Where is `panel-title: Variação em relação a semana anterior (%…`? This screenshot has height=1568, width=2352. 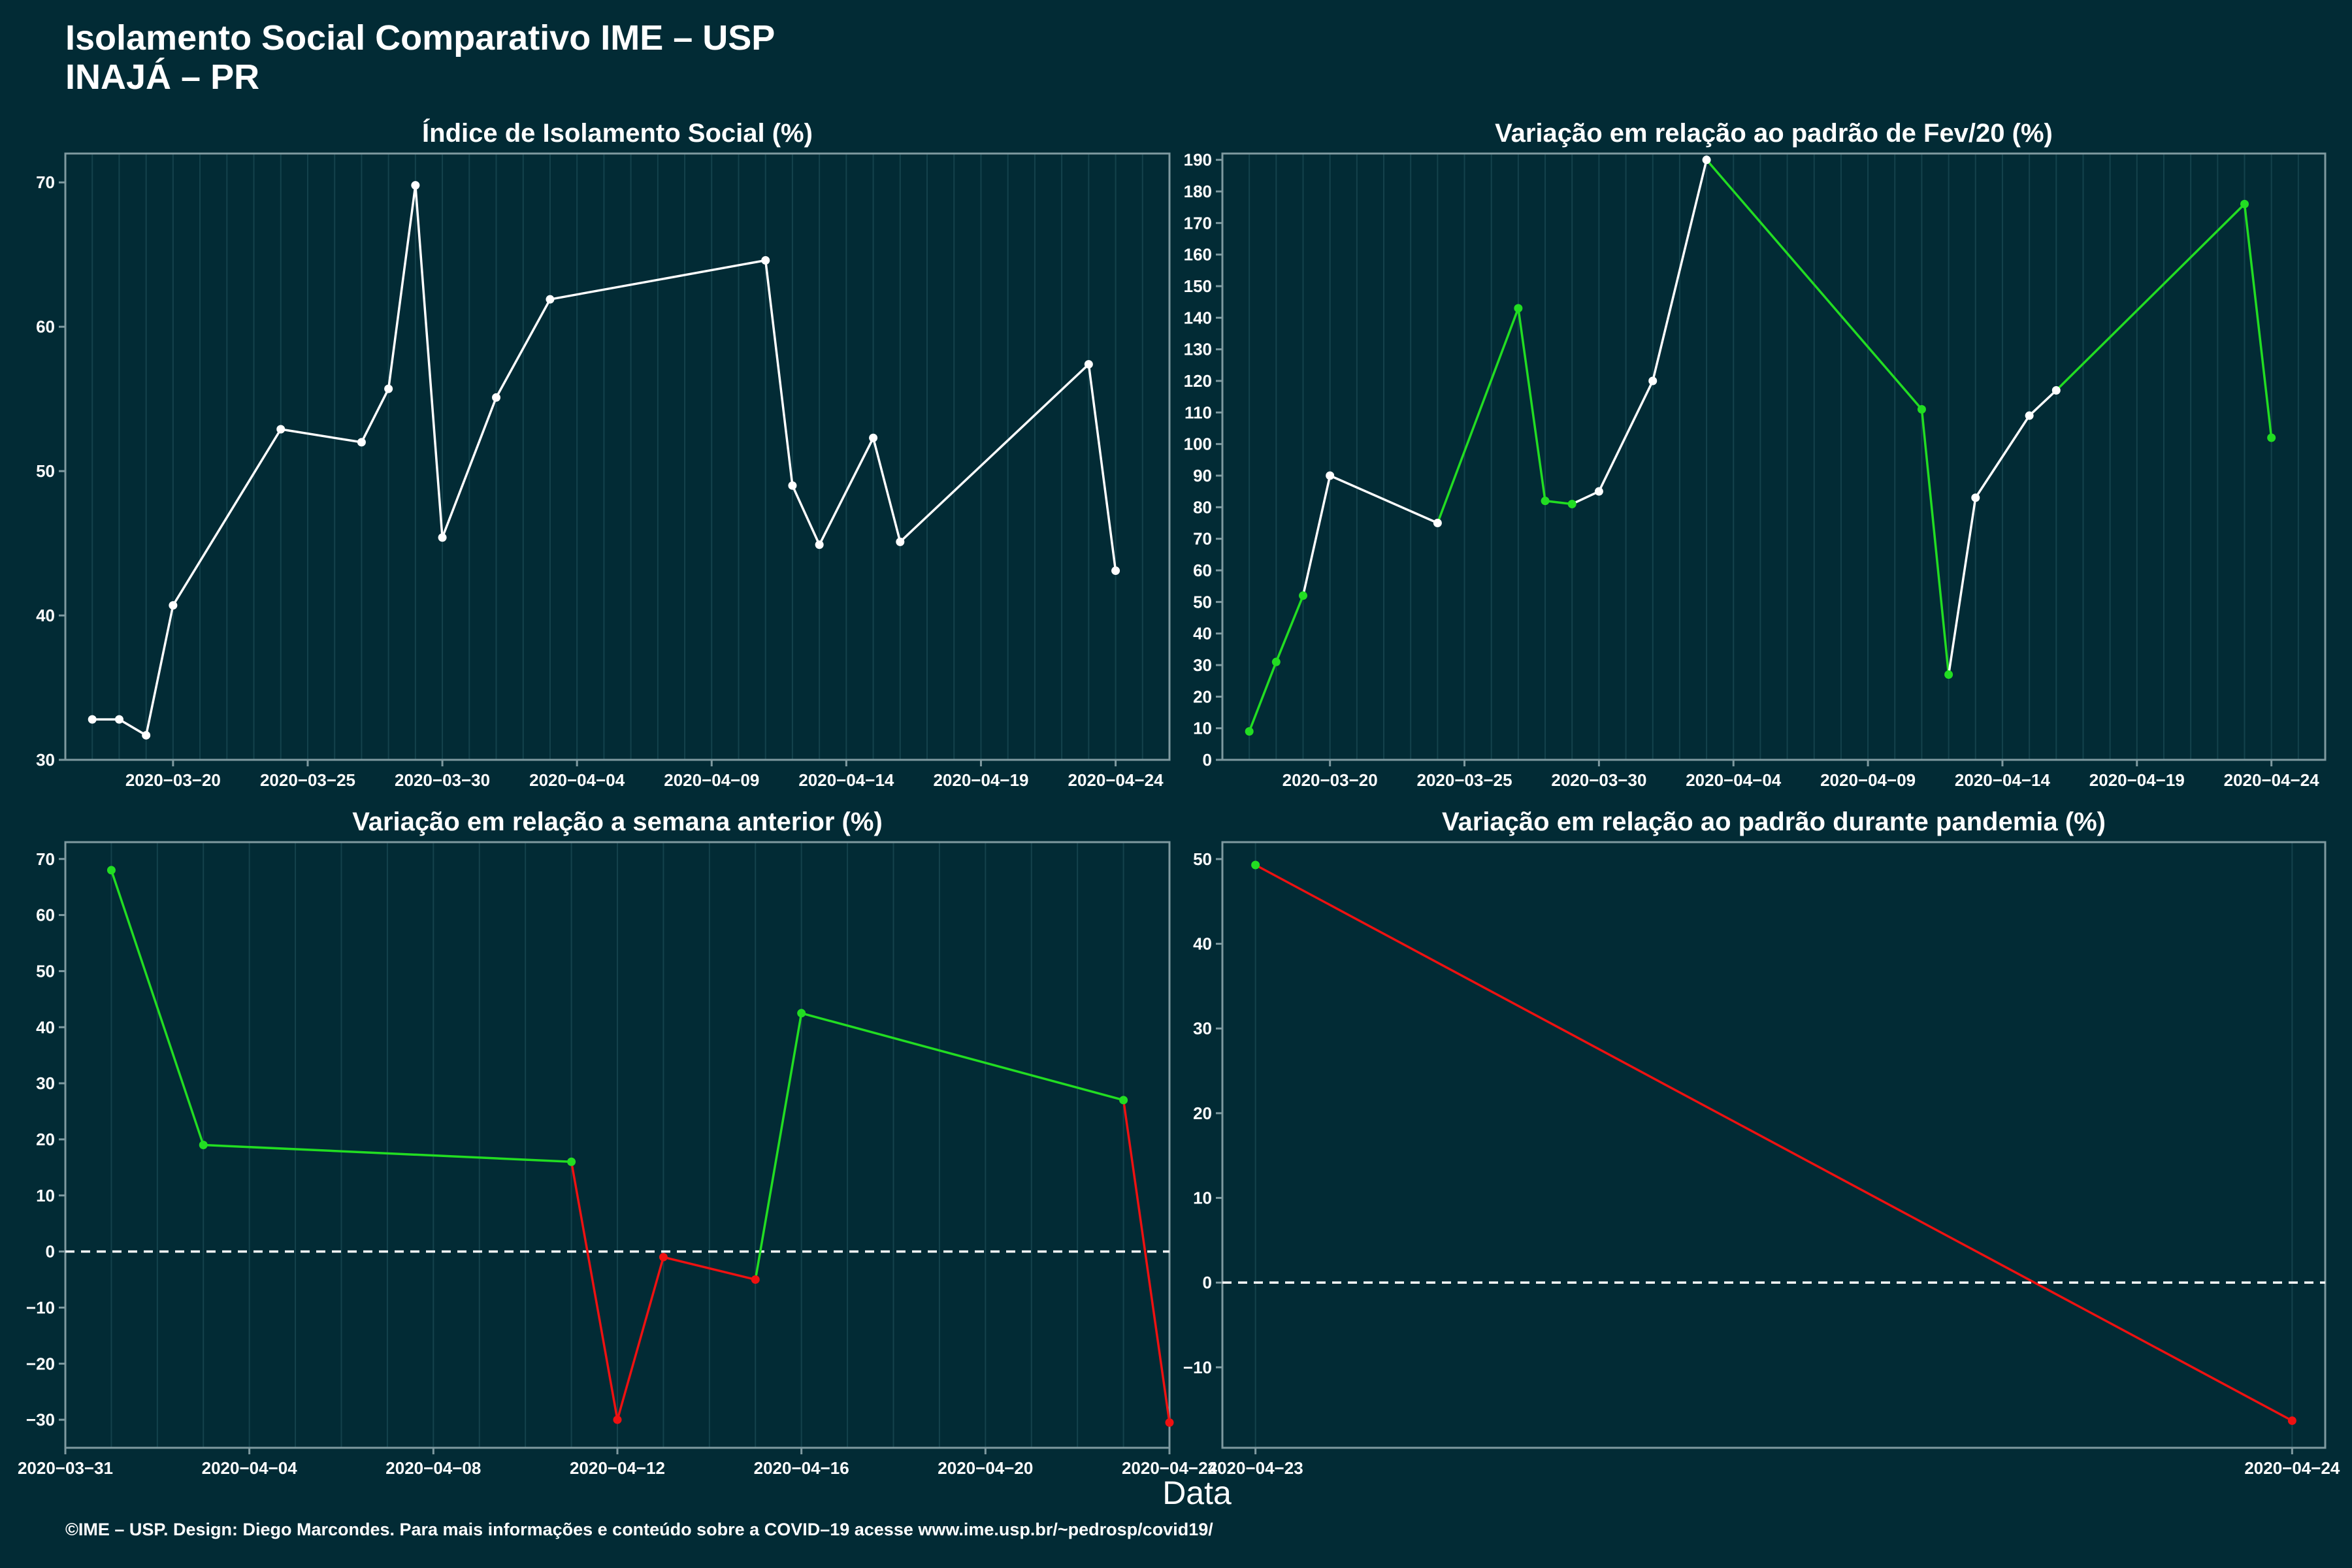
panel-title: Variação em relação a semana anterior (%… is located at coordinates (617, 822).